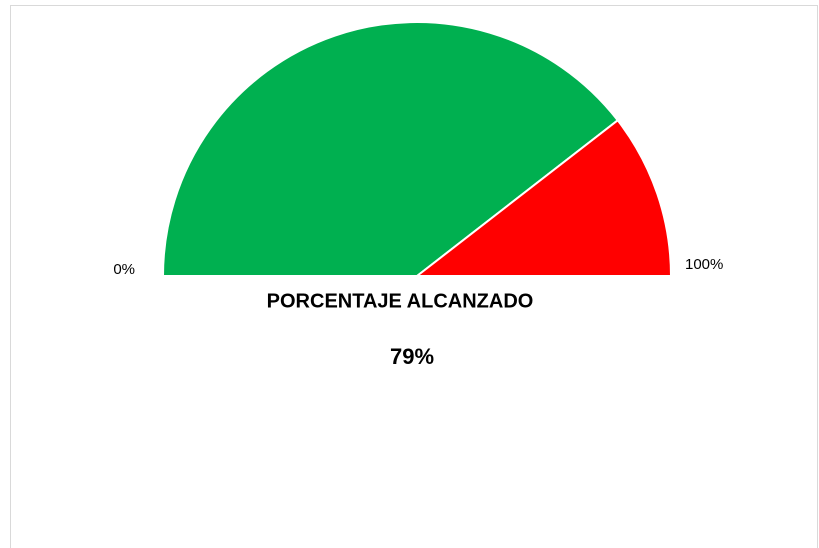  What do you see at coordinates (704, 264) in the screenshot?
I see `x-tick-label: 100%` at bounding box center [704, 264].